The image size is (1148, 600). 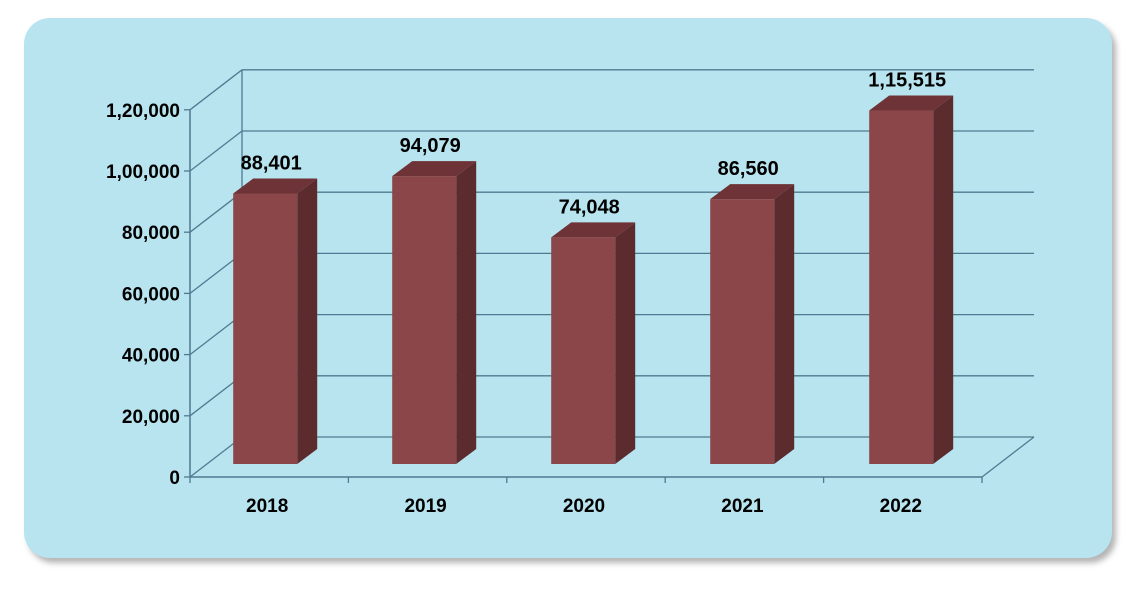 I want to click on y-tick-label: 0, so click(x=174, y=478).